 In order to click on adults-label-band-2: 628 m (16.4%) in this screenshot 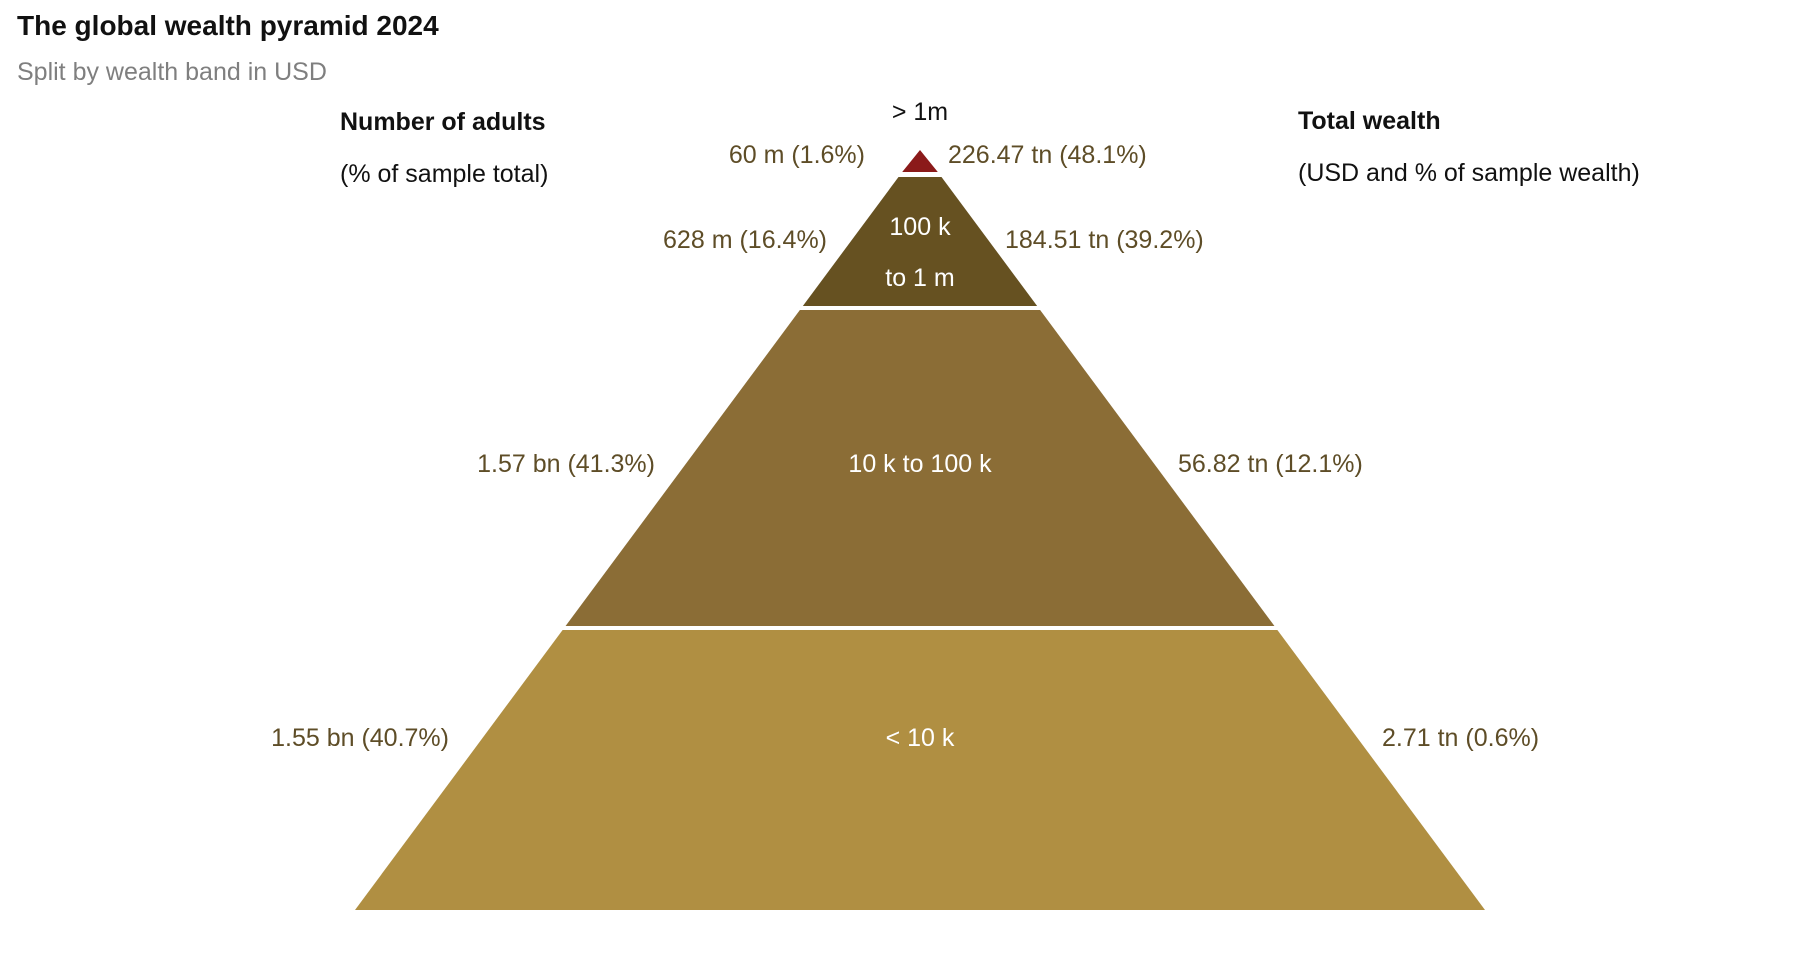, I will do `click(745, 240)`.